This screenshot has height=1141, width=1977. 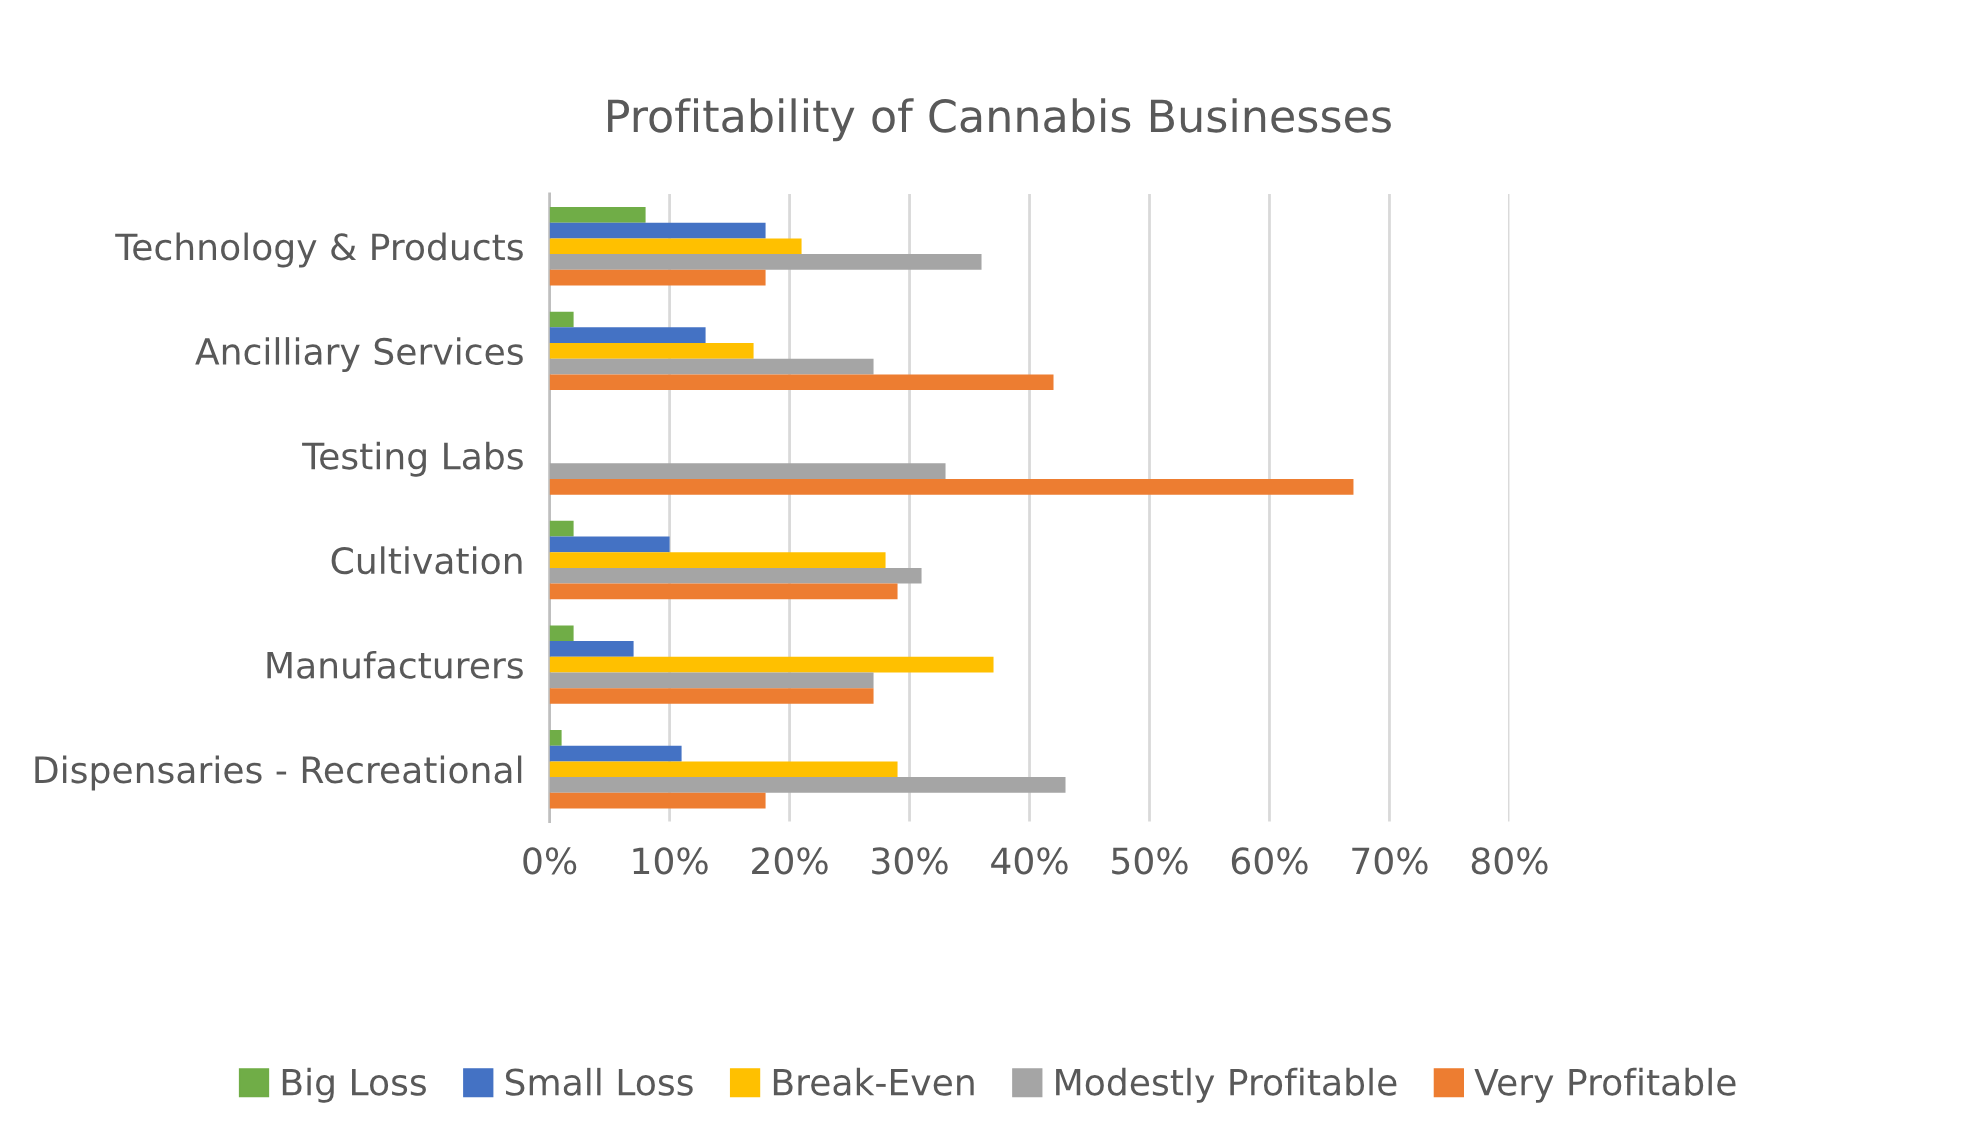 I want to click on legend-label: Small Loss, so click(x=599, y=1081).